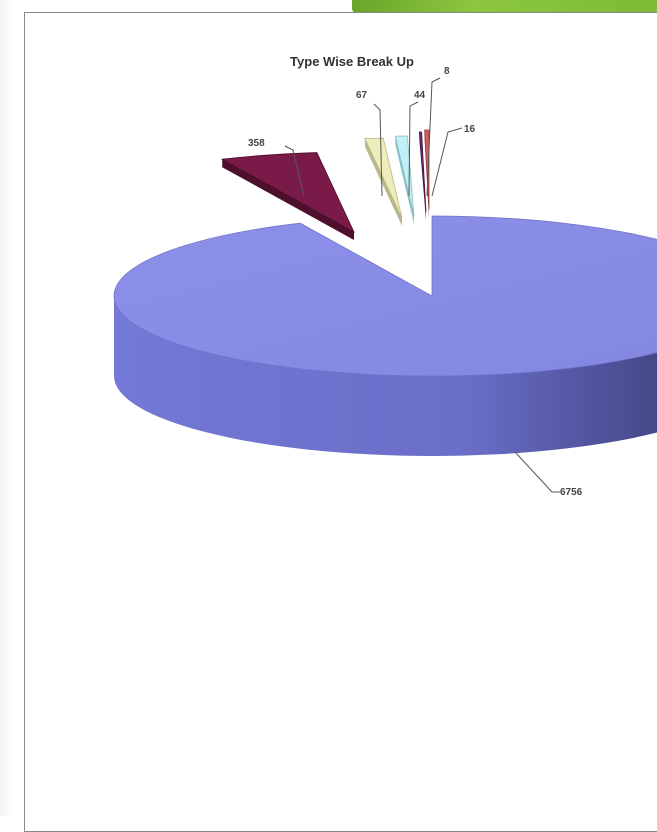 Image resolution: width=657 pixels, height=832 pixels. Describe the element at coordinates (362, 95) in the screenshot. I see `slice-67-label: 67` at that location.